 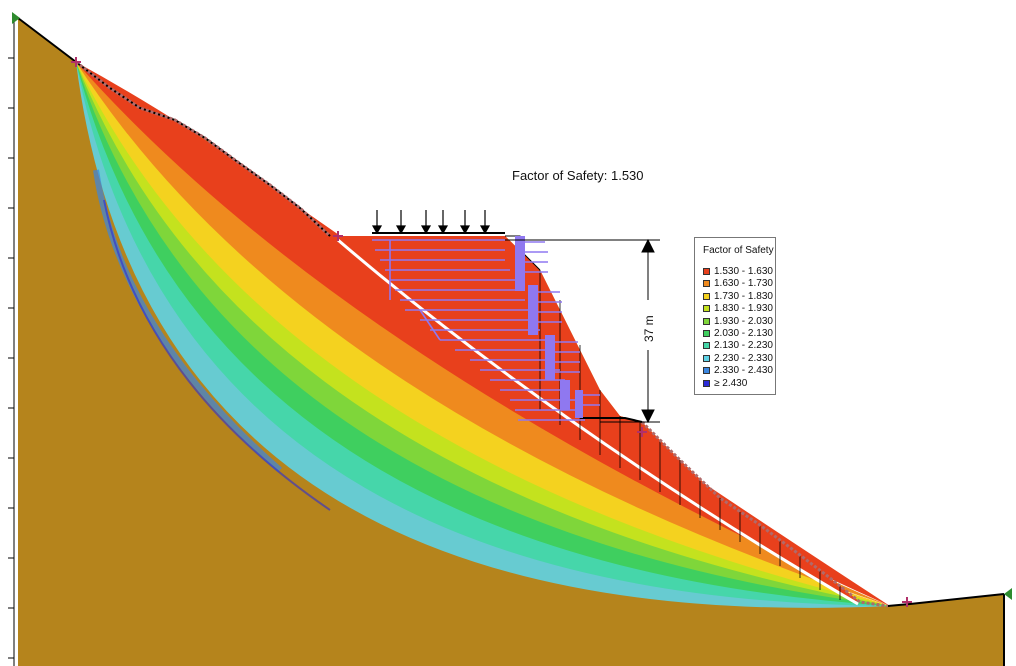 I want to click on dimension-label: 37 m, so click(x=649, y=328).